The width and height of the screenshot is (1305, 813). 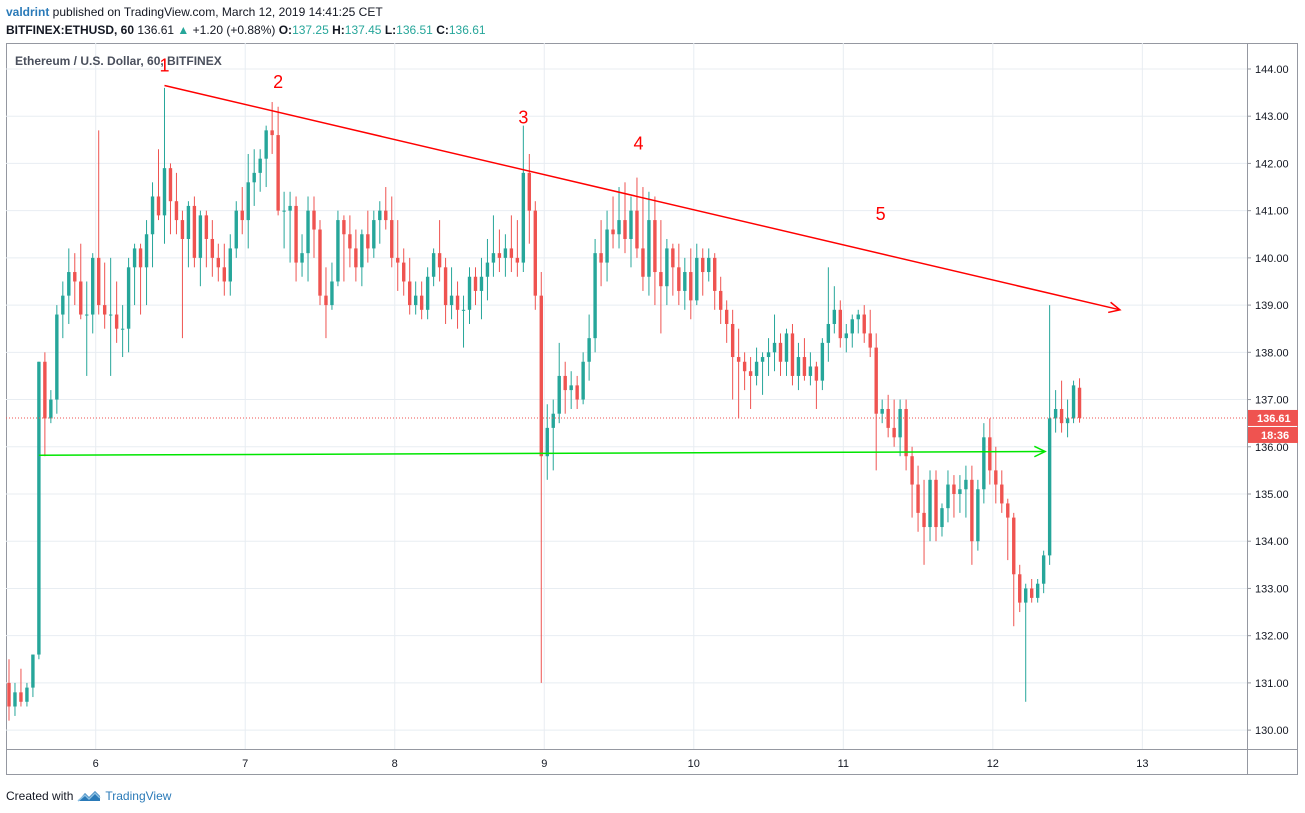 What do you see at coordinates (1272, 353) in the screenshot?
I see `y-tick-label: 138.00` at bounding box center [1272, 353].